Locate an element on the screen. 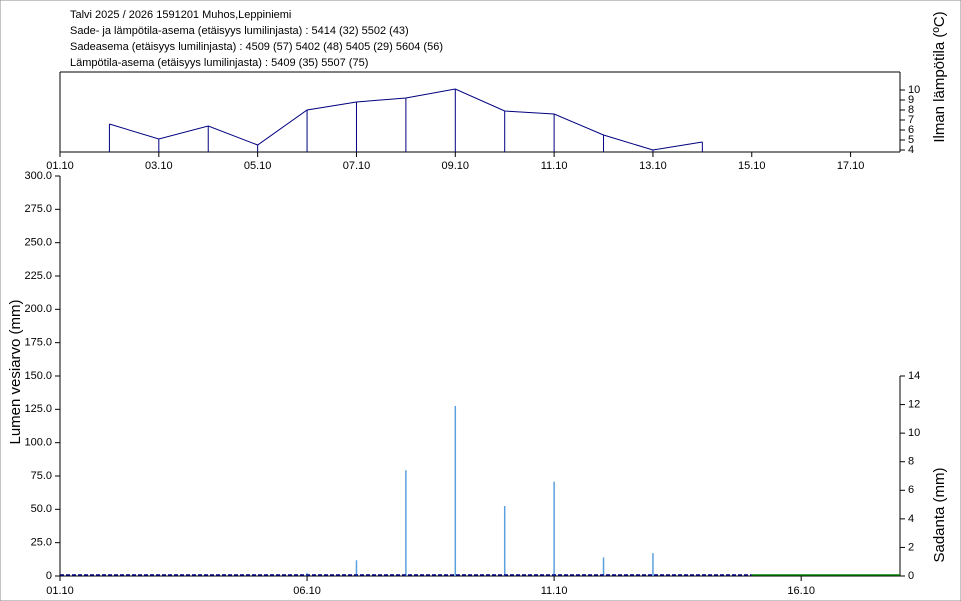 The image size is (961, 601). y-tick-label: 25.0 is located at coordinates (41, 543).